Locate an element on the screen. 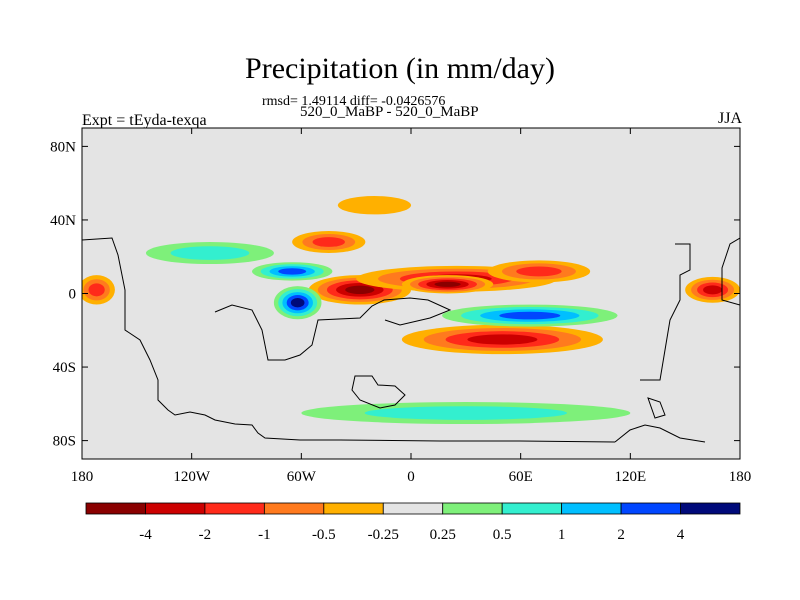 Image resolution: width=800 pixels, height=600 pixels. colorbar-label: -1 is located at coordinates (264, 535).